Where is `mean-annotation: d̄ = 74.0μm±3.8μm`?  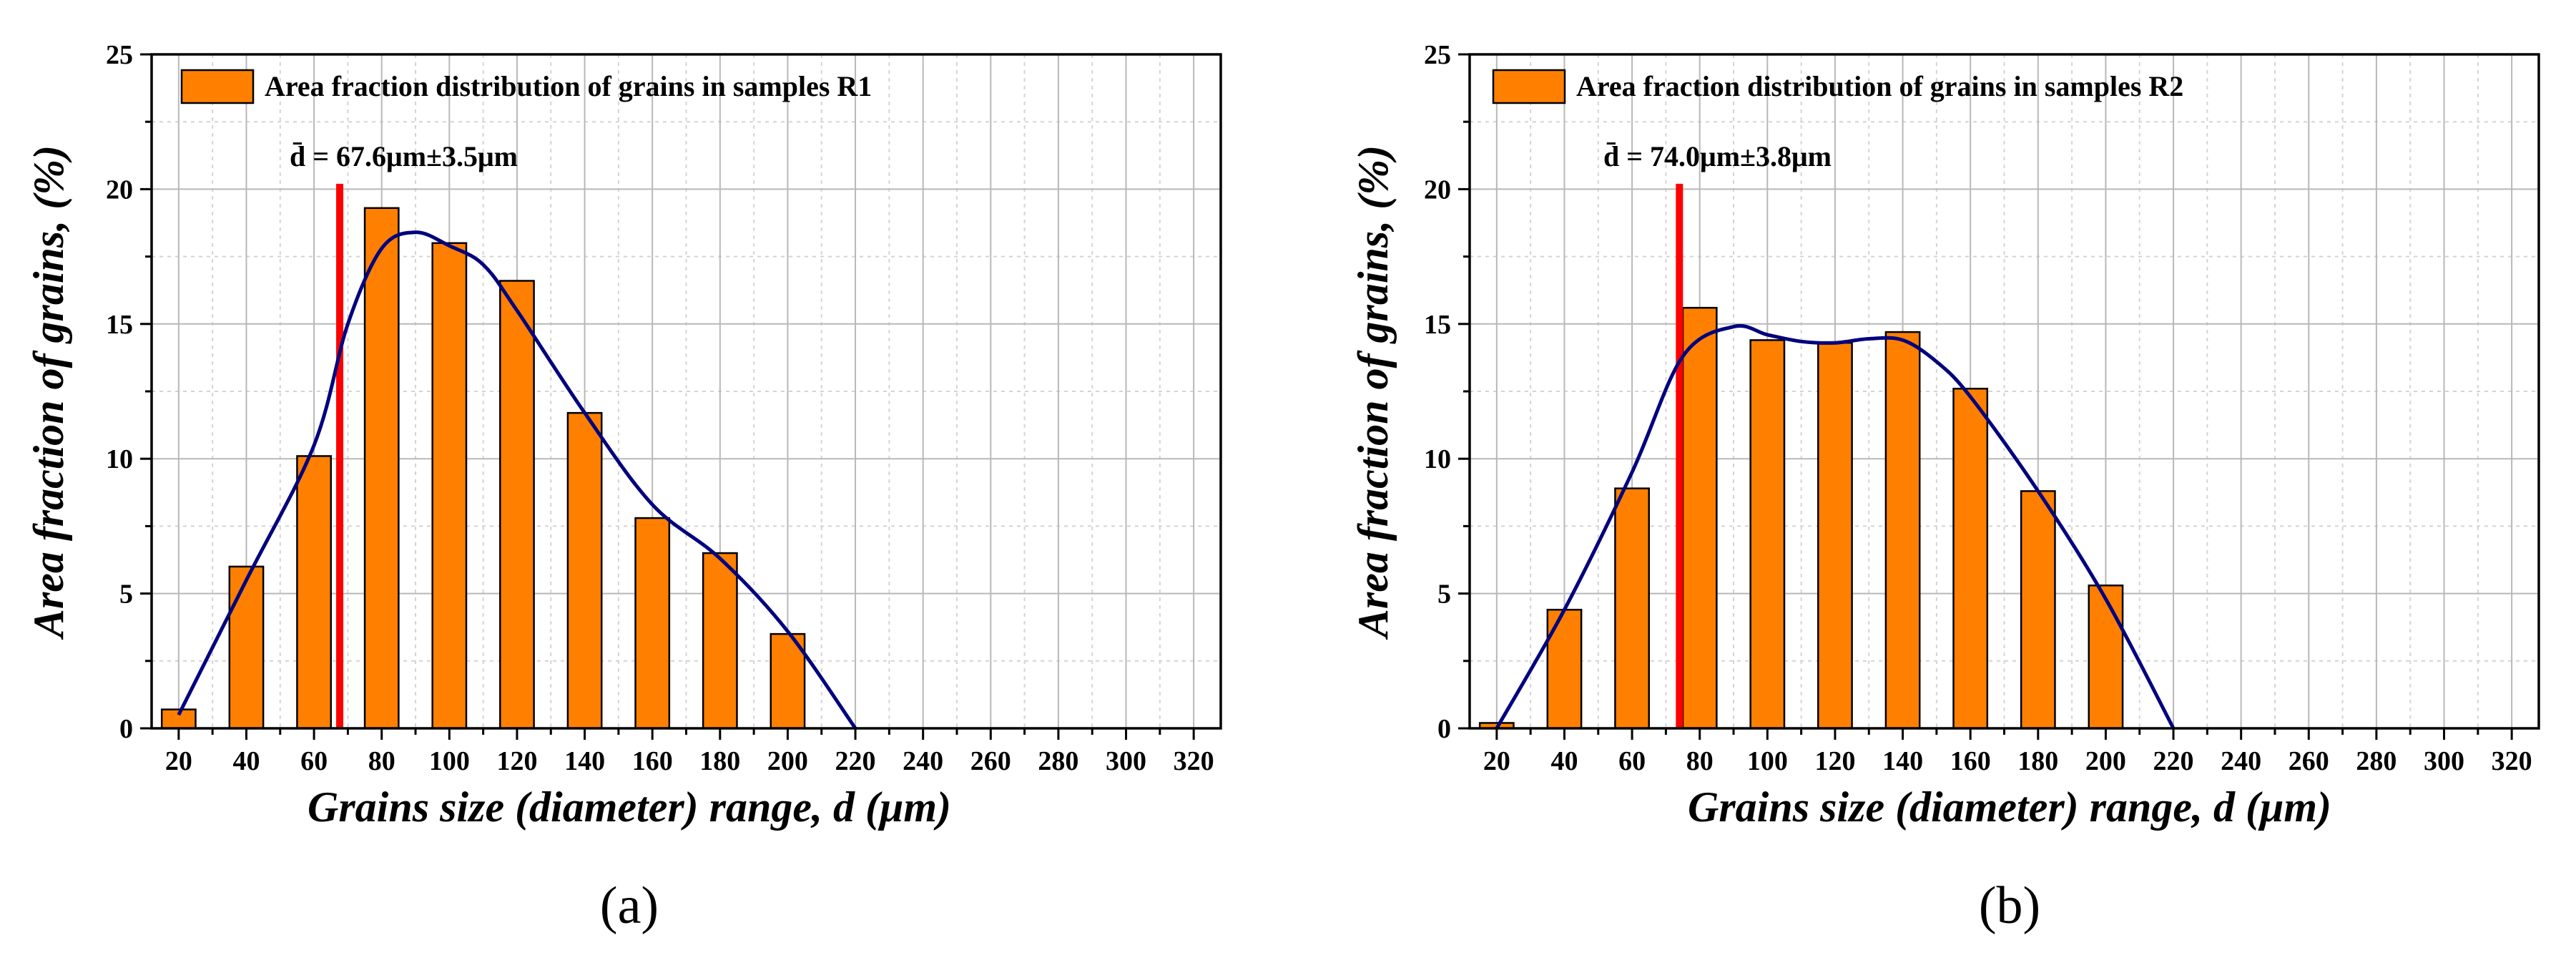
mean-annotation: d̄ = 74.0μm±3.8μm is located at coordinates (1717, 156).